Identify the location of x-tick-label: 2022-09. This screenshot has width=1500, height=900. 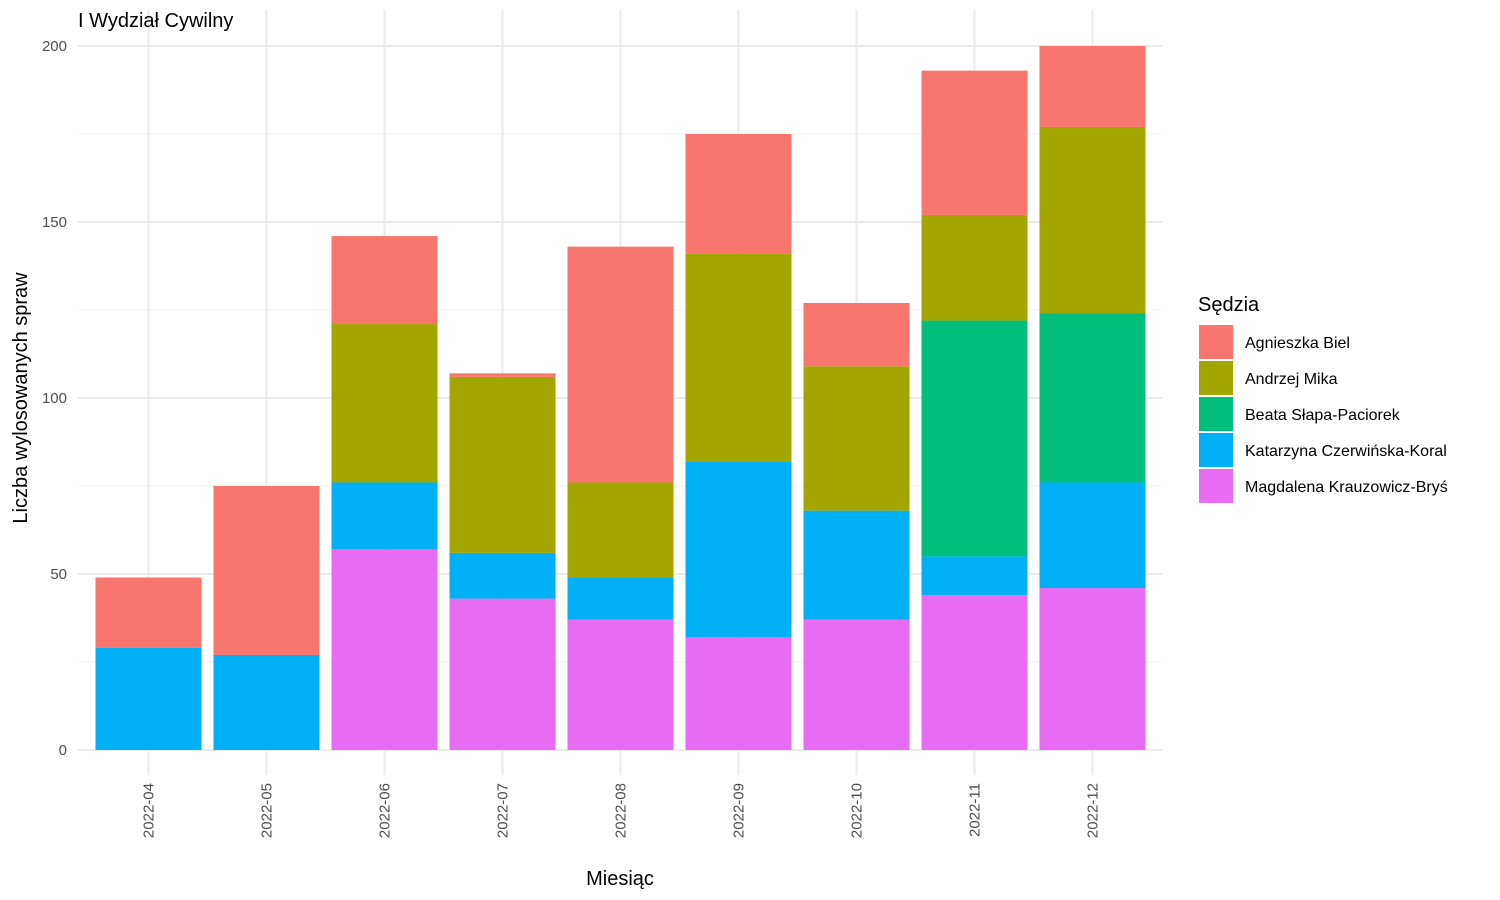
(739, 810).